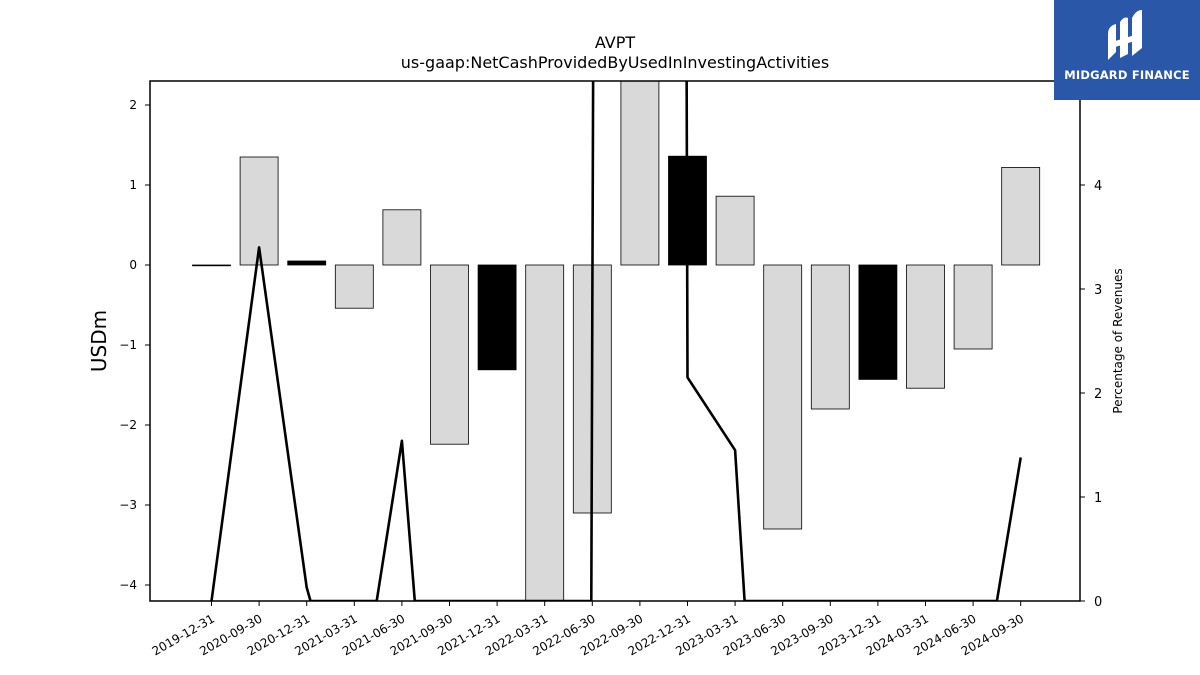 Image resolution: width=1200 pixels, height=675 pixels. I want to click on y2-tick-label: 1, so click(1098, 498).